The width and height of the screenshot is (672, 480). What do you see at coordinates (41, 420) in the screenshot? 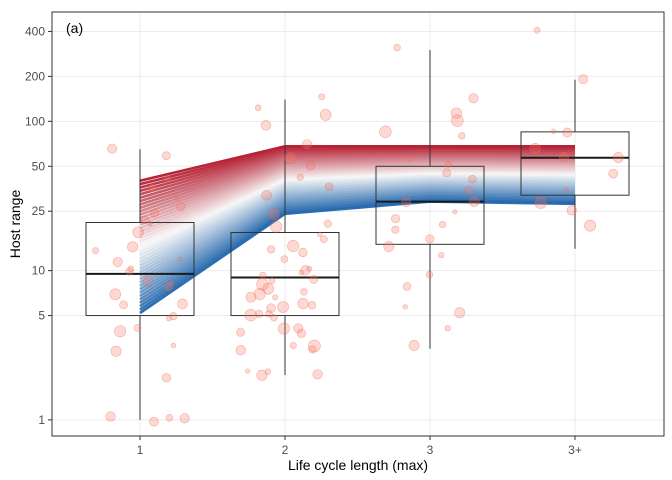
I see `y-tick-label: 1` at bounding box center [41, 420].